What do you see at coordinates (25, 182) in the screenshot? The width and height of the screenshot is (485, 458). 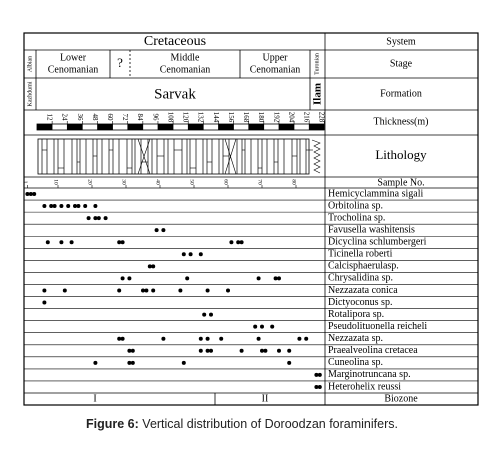 I see `sample-tick-label: 1` at bounding box center [25, 182].